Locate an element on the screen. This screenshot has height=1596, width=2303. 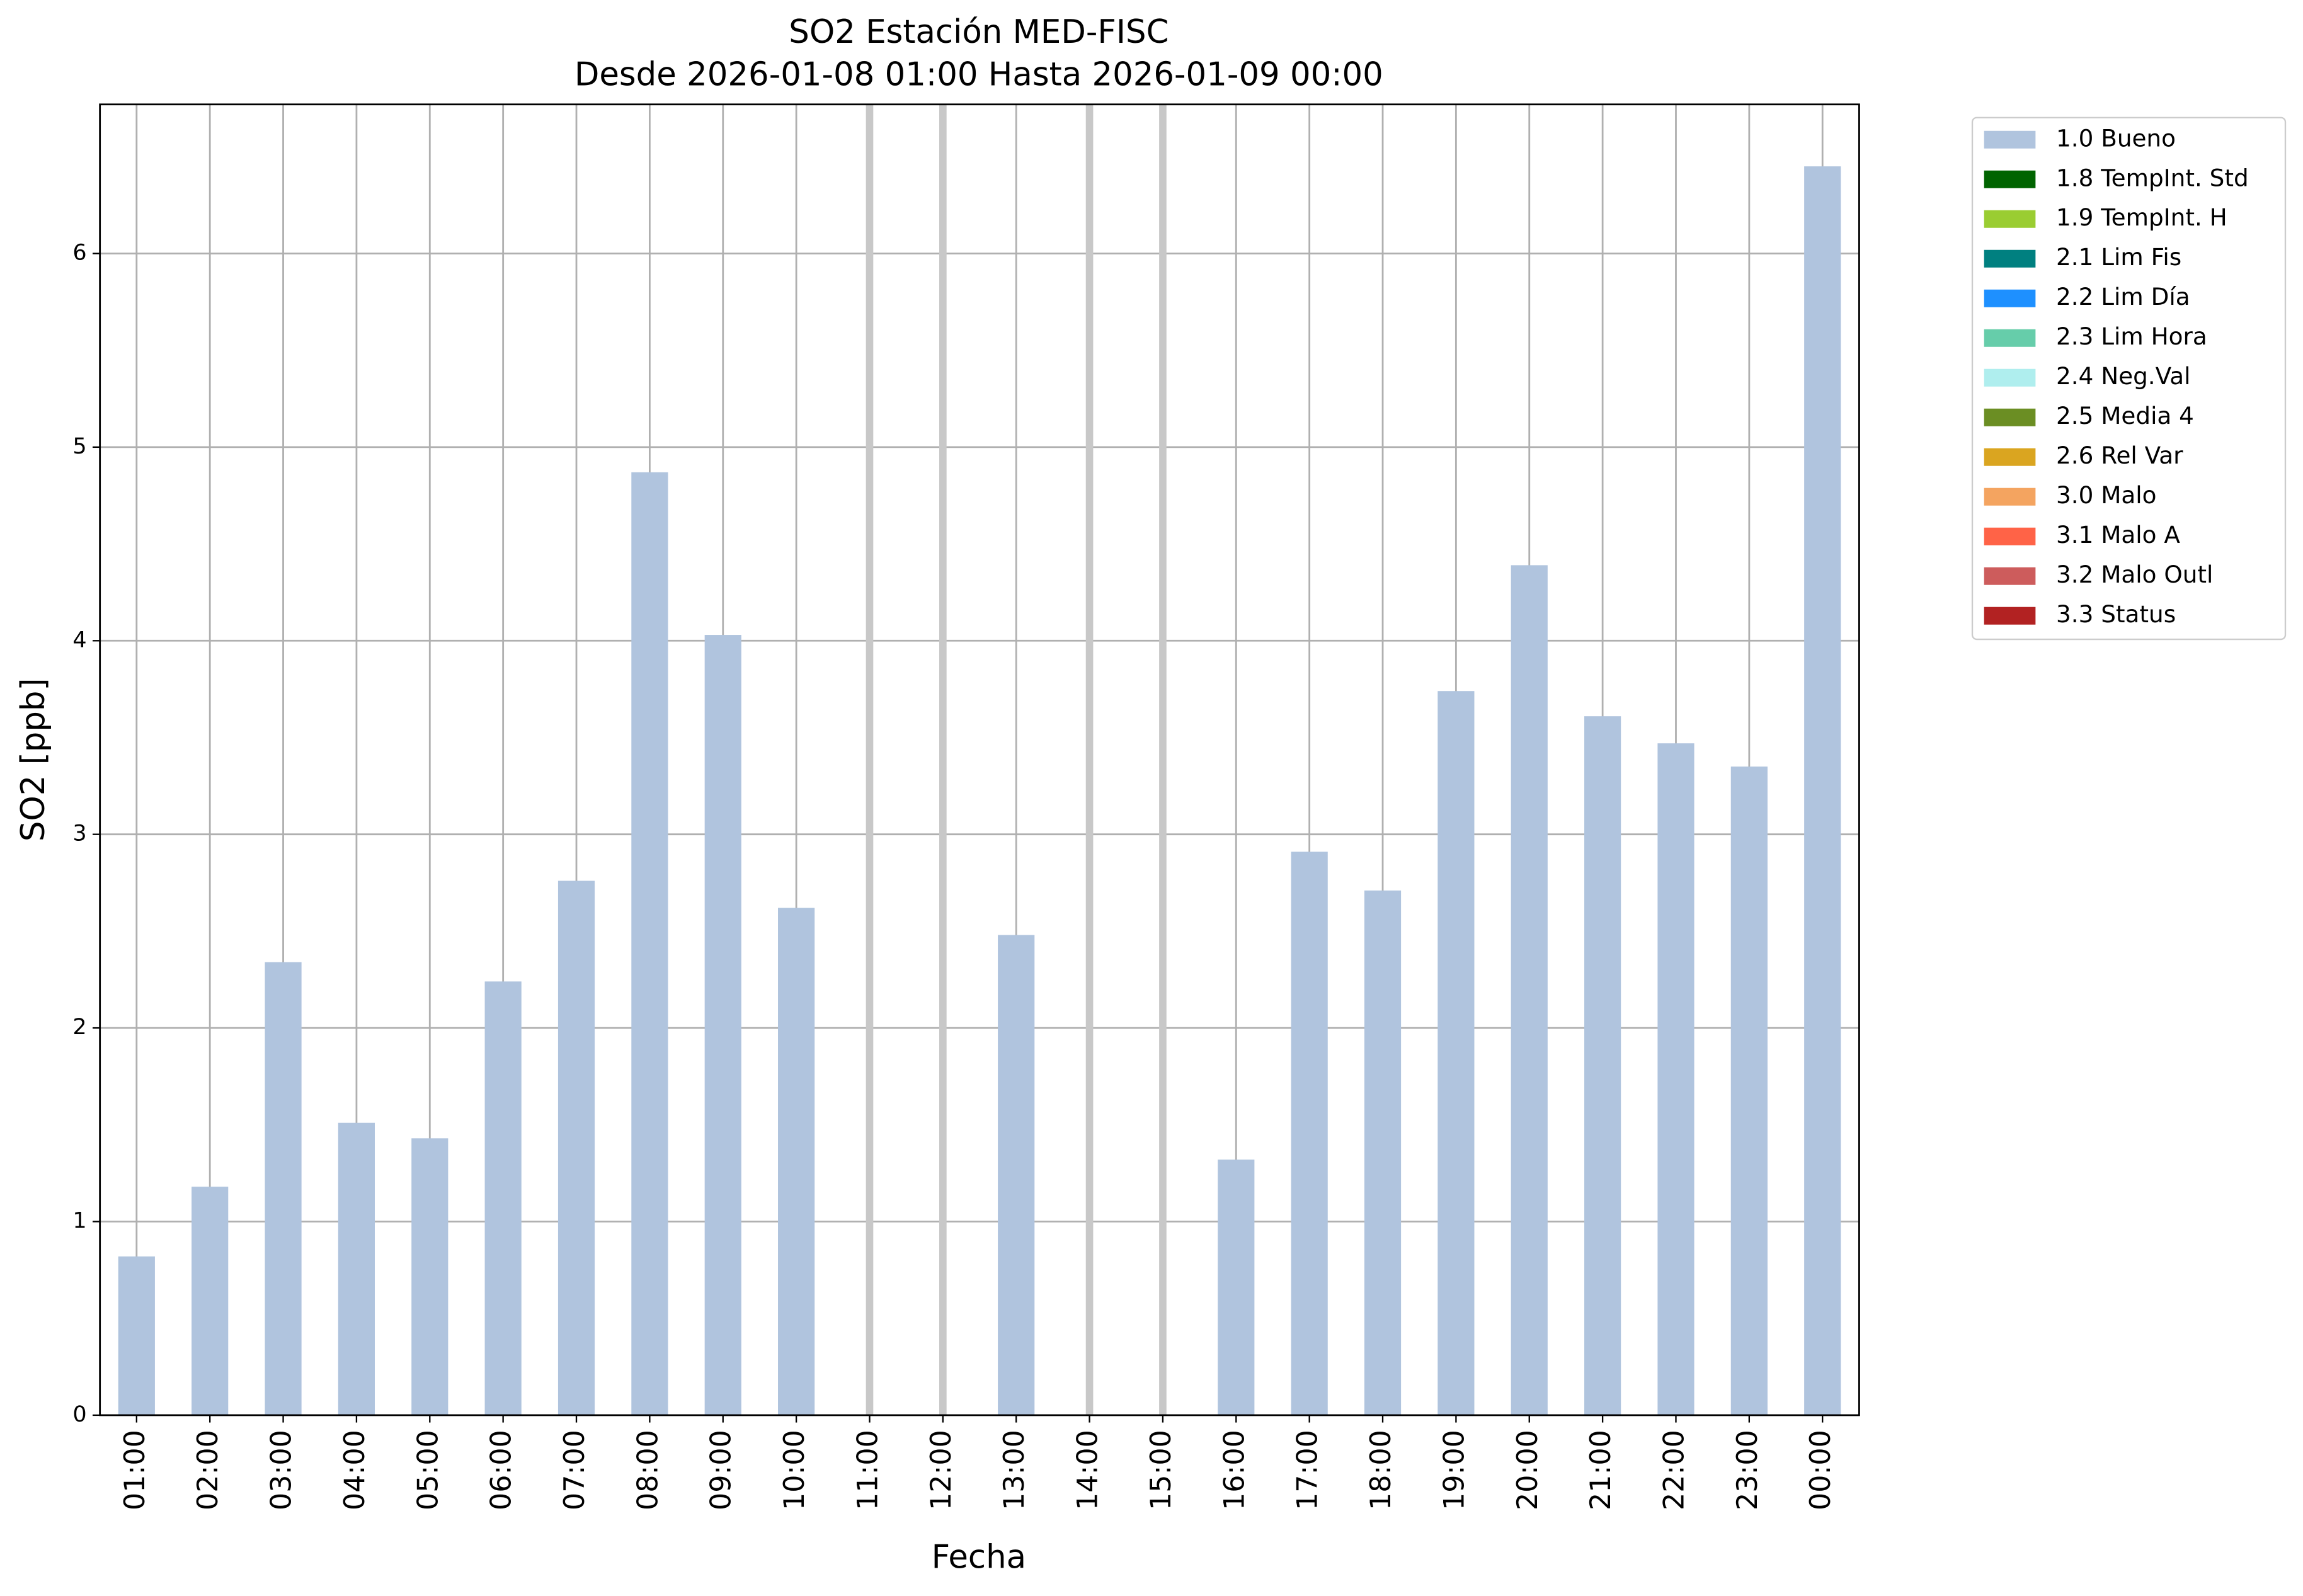
x-tick-label: 21:00 is located at coordinates (1601, 1470).